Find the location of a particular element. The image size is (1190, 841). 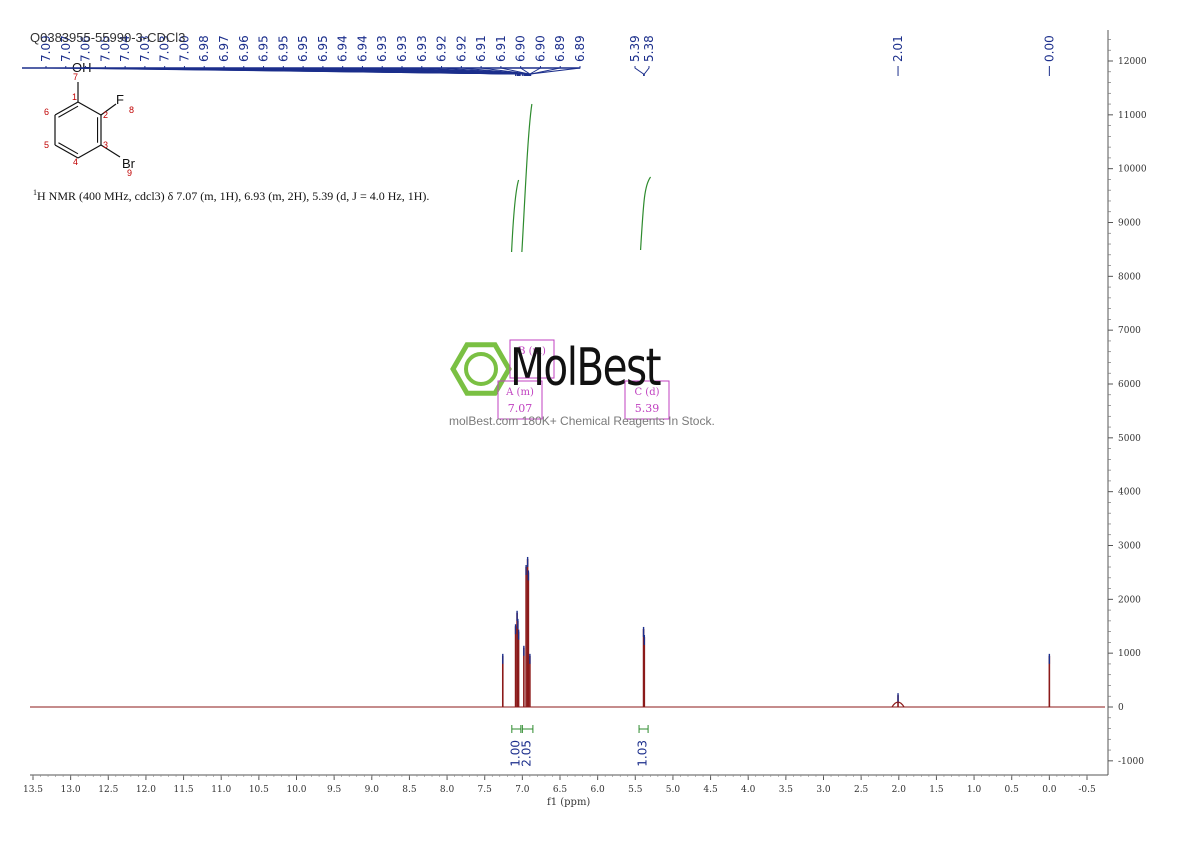

y-tick-label: 12000 is located at coordinates (1132, 62).